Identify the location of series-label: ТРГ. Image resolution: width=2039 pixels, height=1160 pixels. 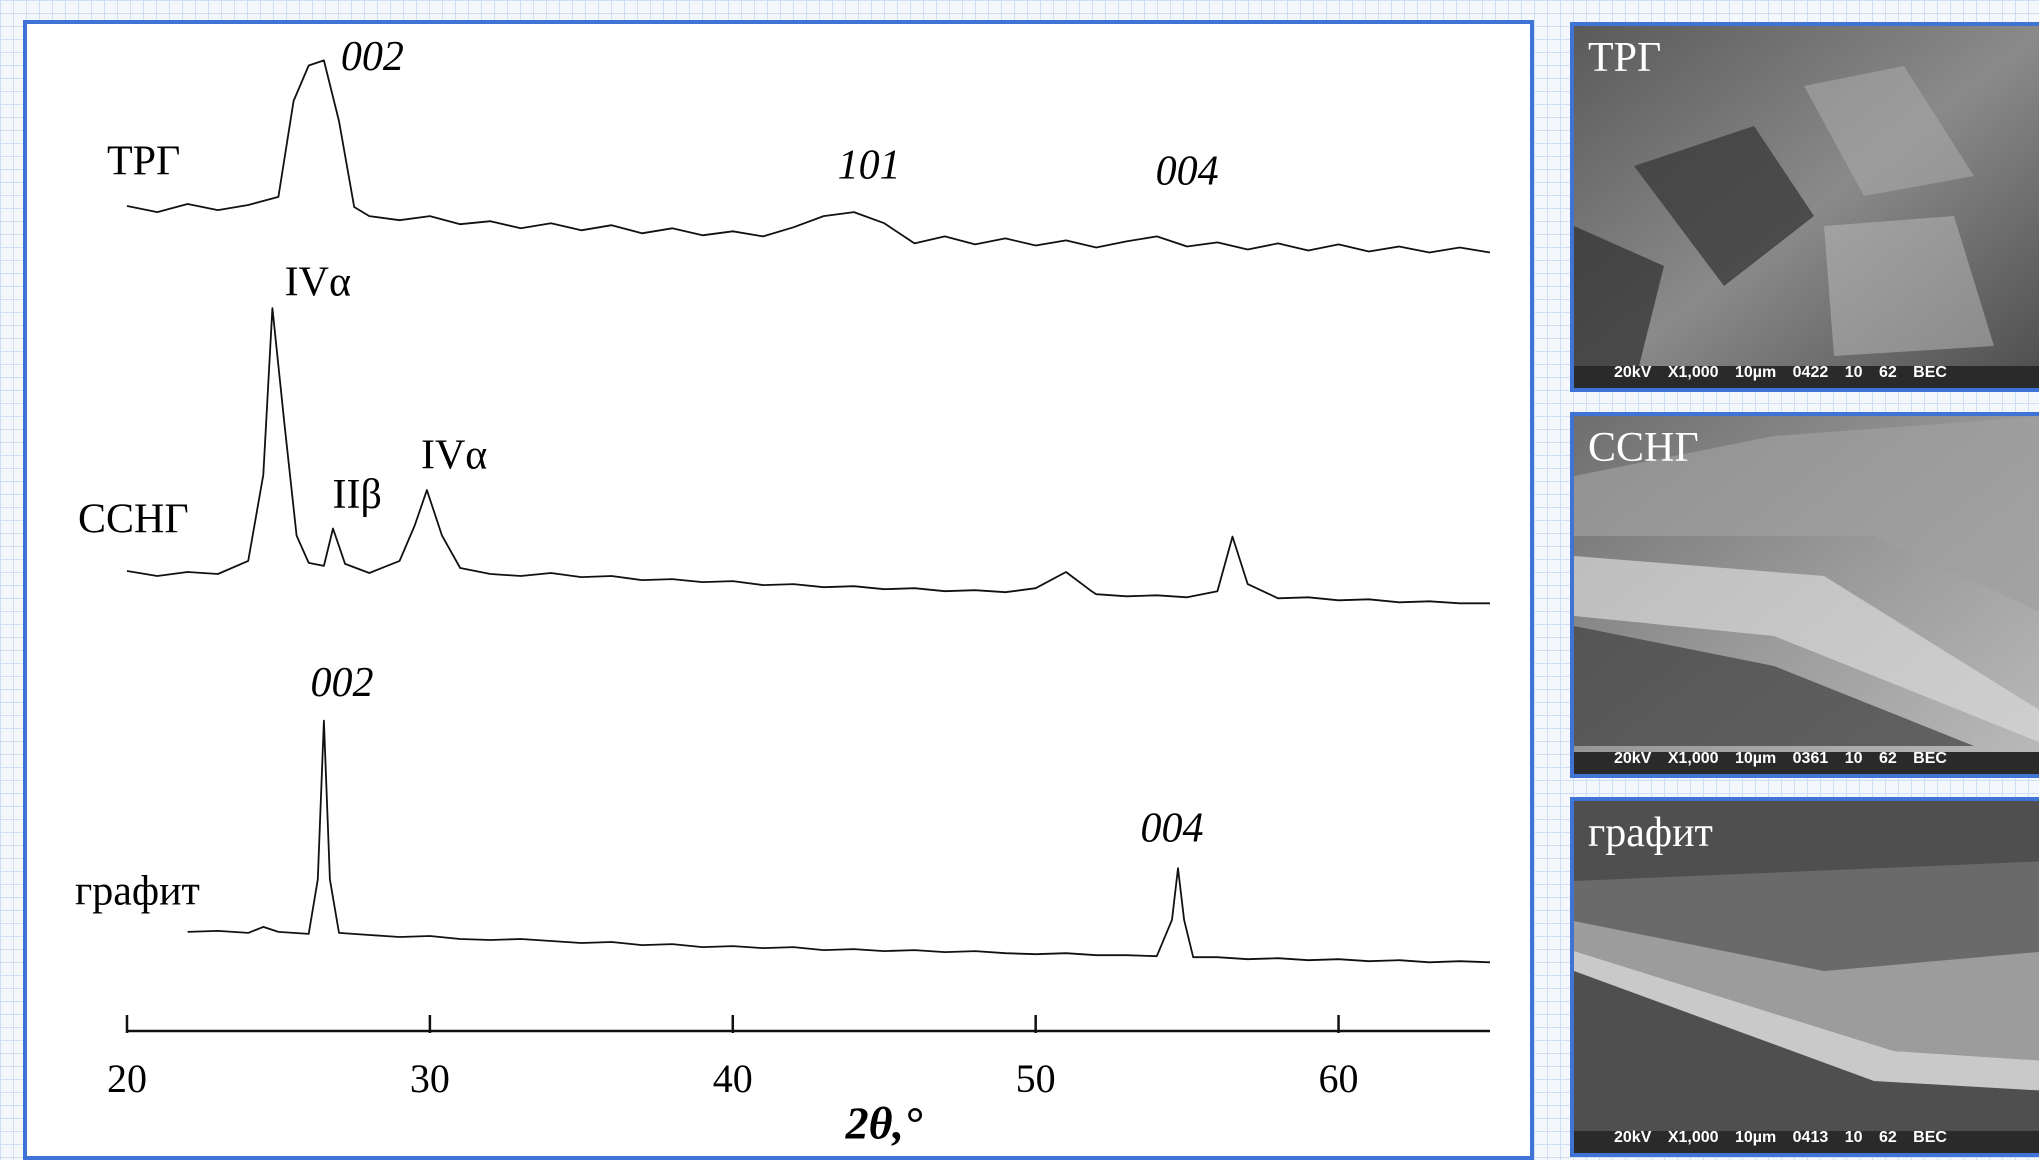
(143, 162).